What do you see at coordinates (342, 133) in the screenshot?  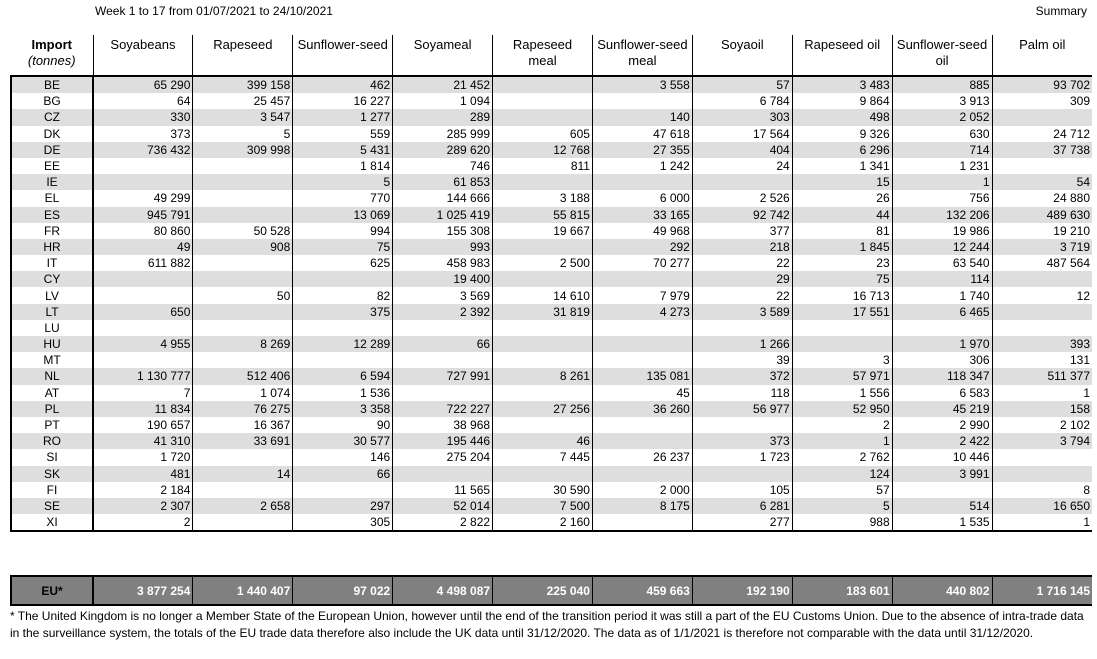 I see `cell: 559` at bounding box center [342, 133].